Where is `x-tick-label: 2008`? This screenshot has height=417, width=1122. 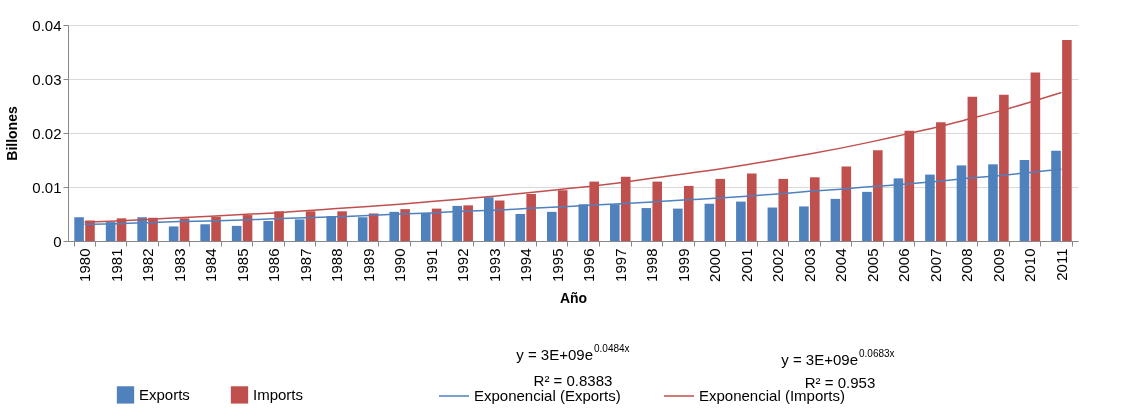
x-tick-label: 2008 is located at coordinates (967, 265).